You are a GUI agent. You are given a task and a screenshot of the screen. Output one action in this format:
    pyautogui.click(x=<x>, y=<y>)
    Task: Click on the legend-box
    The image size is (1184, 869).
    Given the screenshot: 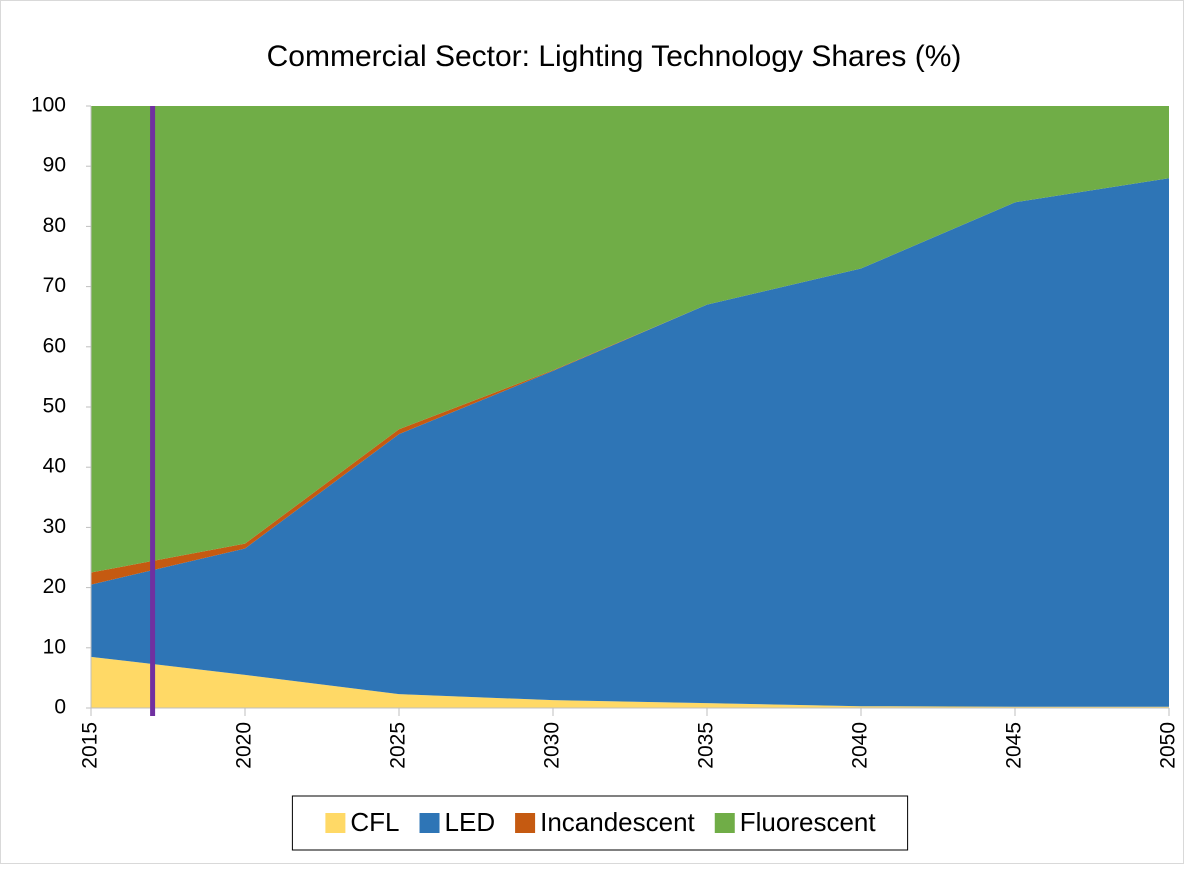 What is the action you would take?
    pyautogui.click(x=600, y=823)
    